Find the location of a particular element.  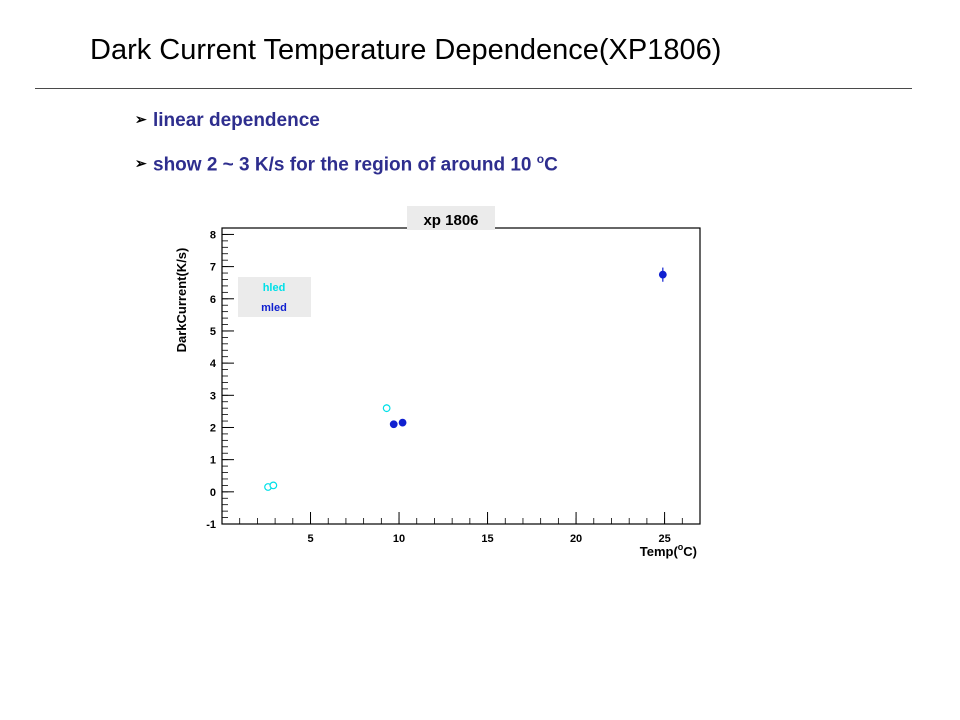

x-tick-label: 20 is located at coordinates (576, 539).